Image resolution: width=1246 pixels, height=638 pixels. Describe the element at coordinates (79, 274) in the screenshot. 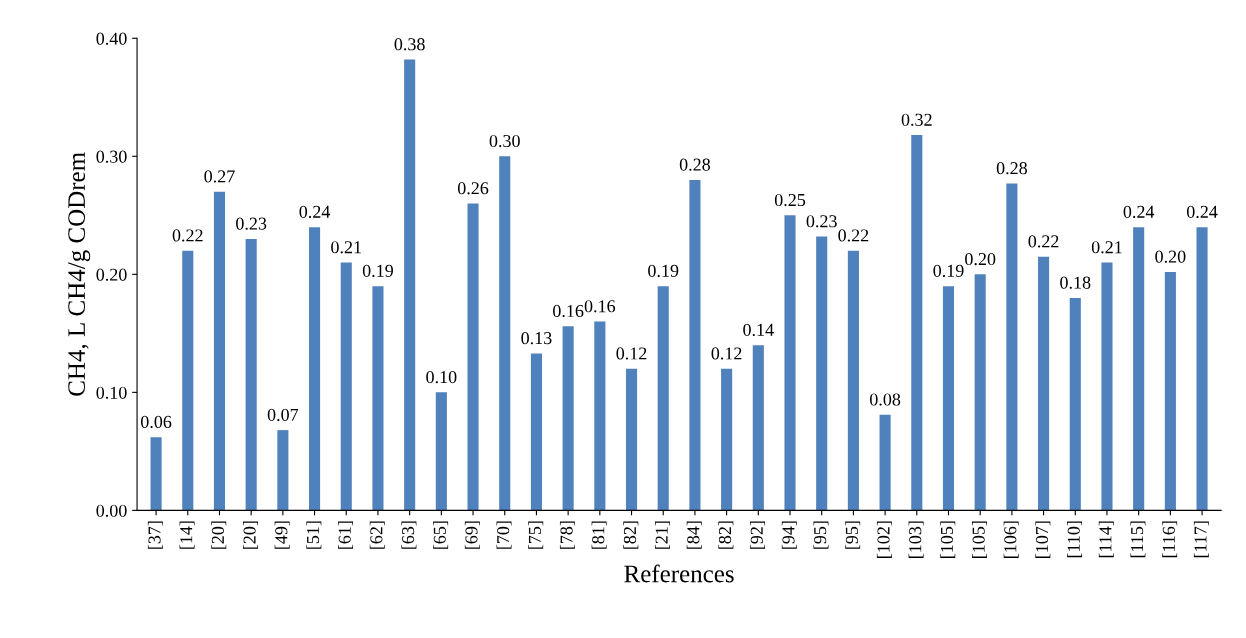

I see `y-axis-title: CH4, L CH4/g CODrem` at that location.